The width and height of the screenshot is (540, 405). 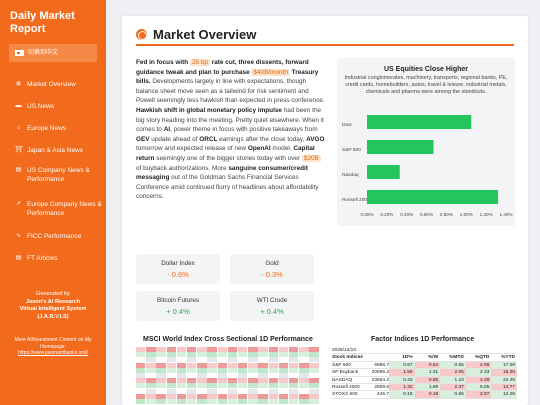 I want to click on category-label: Dow, so click(x=347, y=125).